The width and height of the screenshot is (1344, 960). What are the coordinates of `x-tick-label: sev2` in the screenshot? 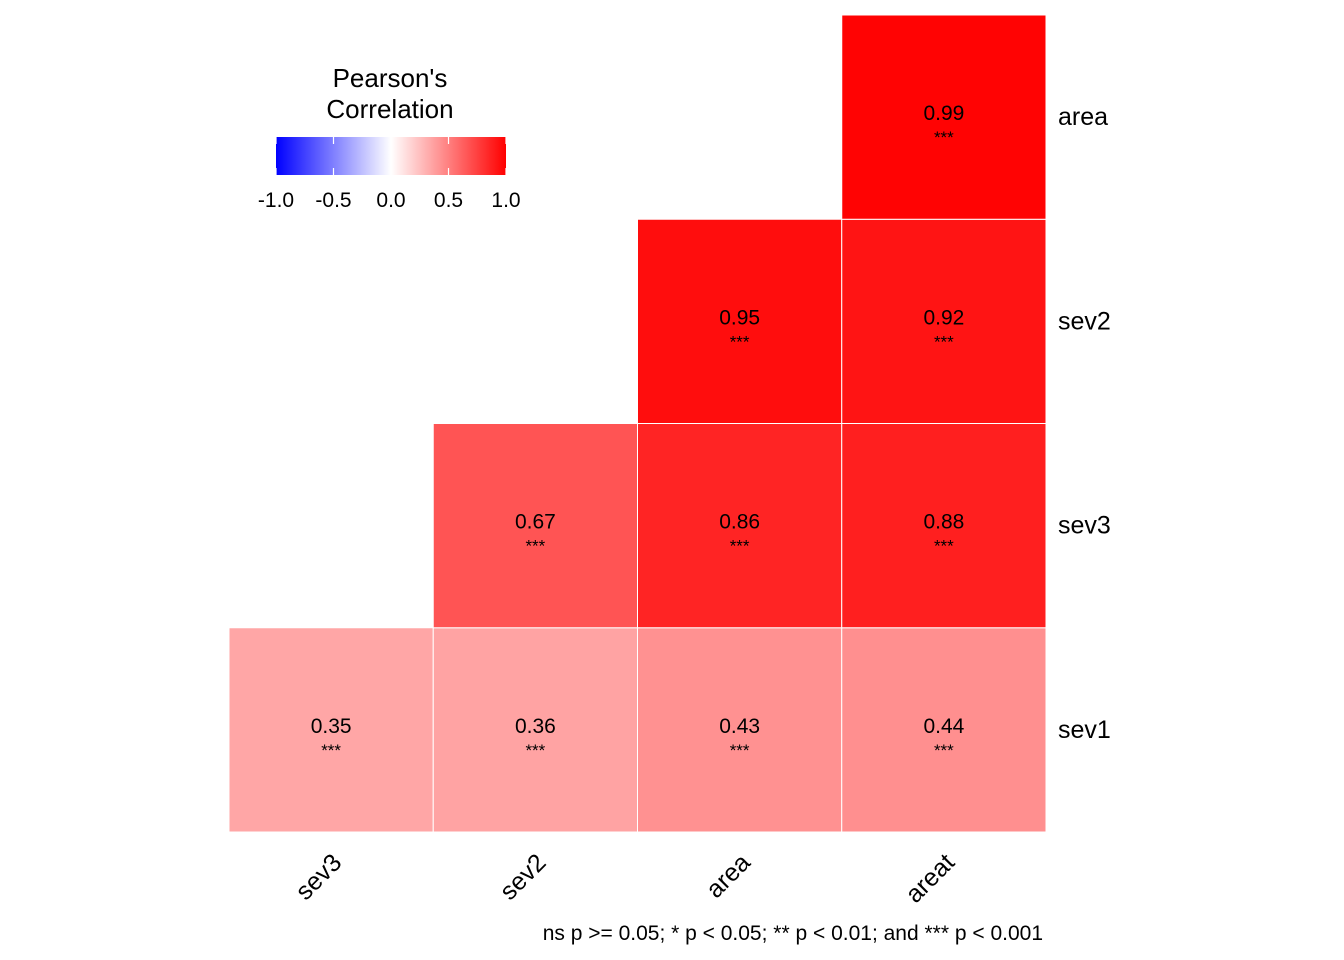 It's located at (522, 876).